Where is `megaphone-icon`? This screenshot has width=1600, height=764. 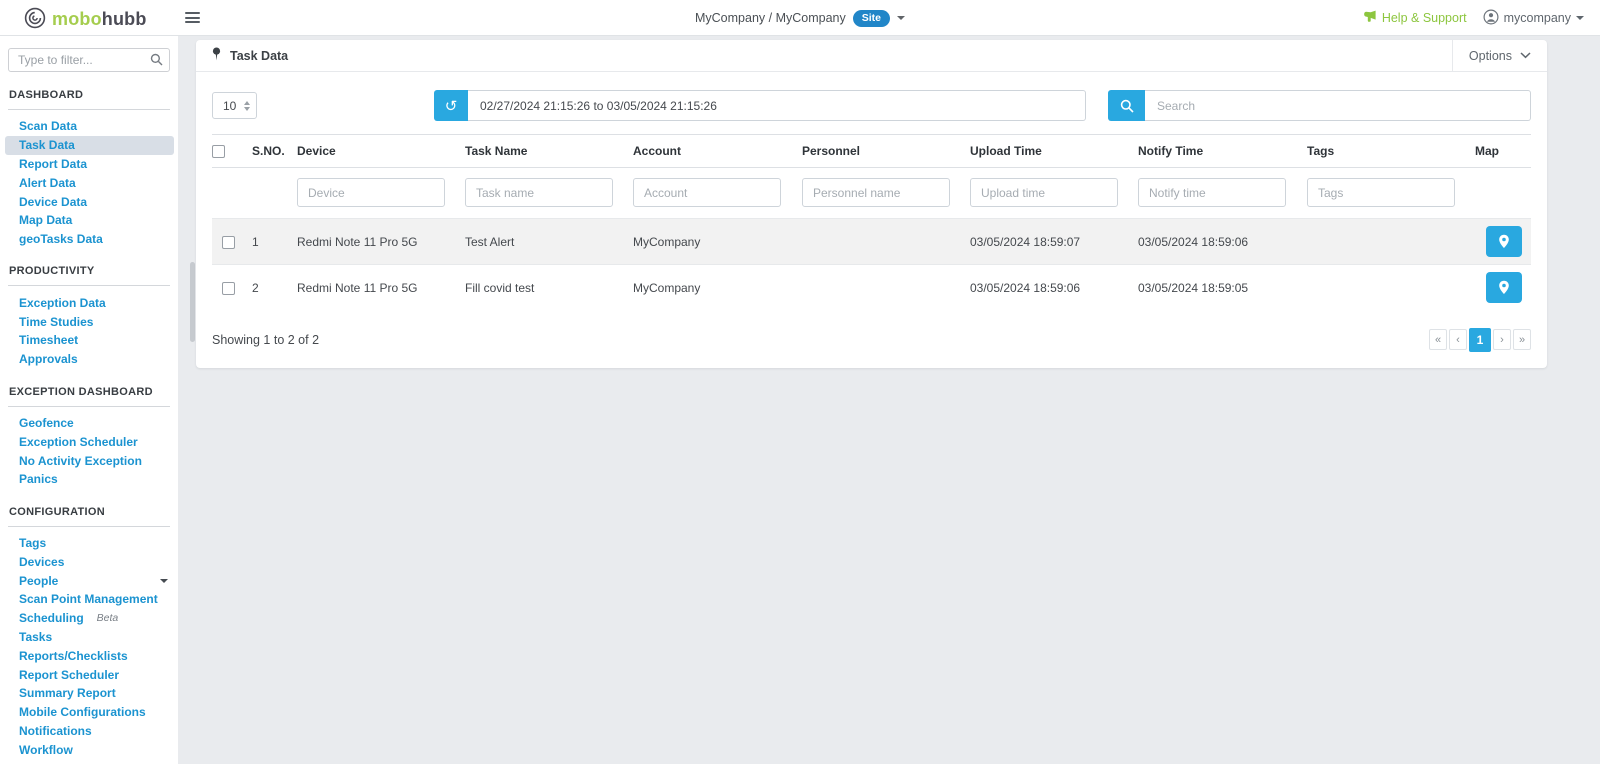
megaphone-icon is located at coordinates (1369, 18).